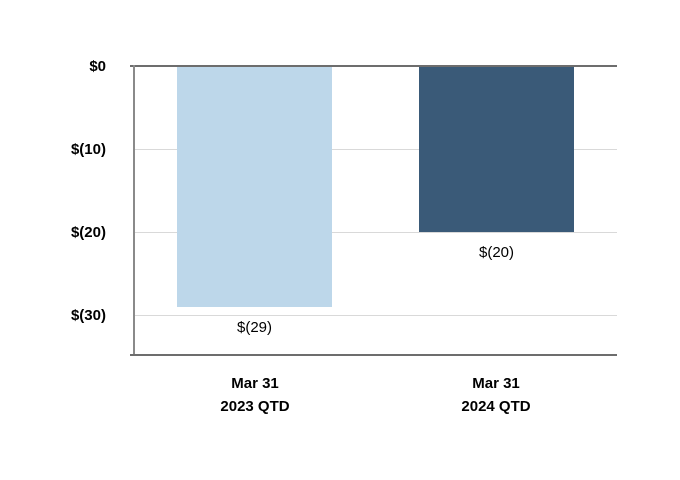  Describe the element at coordinates (134, 210) in the screenshot. I see `y-axis-line` at that location.